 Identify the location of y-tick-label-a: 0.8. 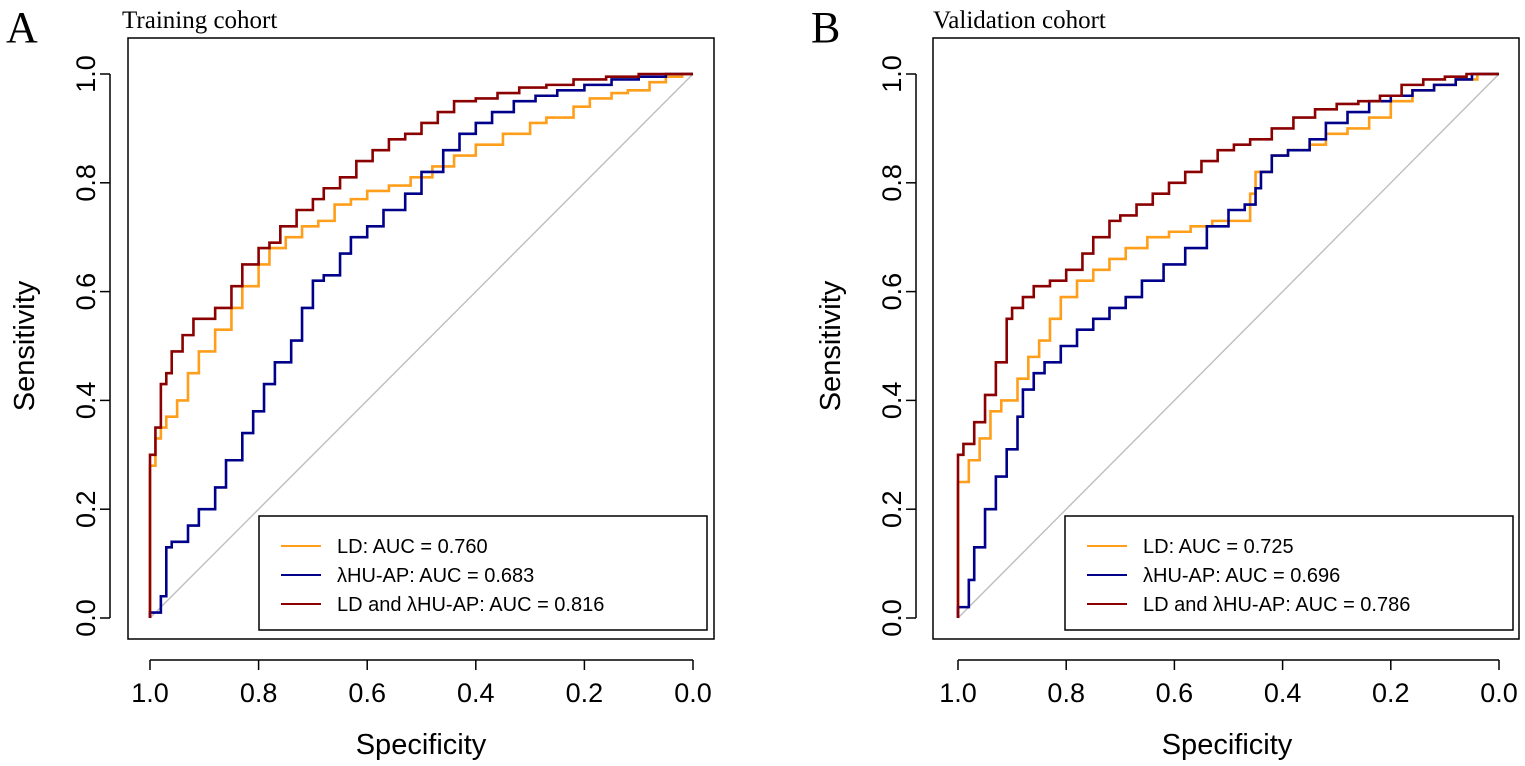
(86, 183).